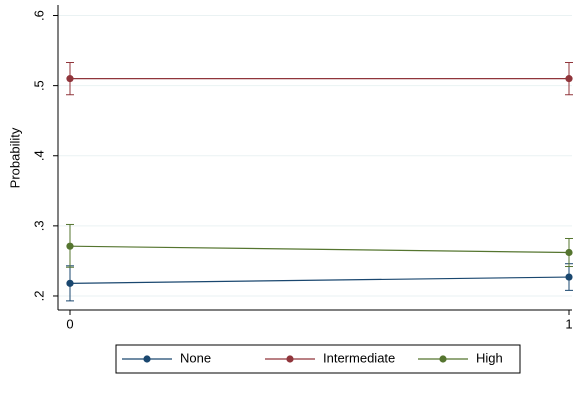 The image size is (573, 408). I want to click on y-tick-label: .3, so click(38, 225).